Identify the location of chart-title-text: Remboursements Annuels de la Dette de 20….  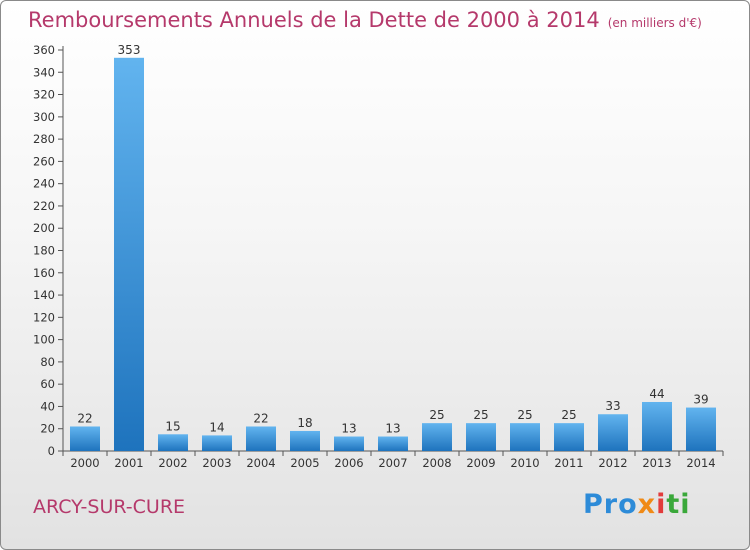
(314, 20).